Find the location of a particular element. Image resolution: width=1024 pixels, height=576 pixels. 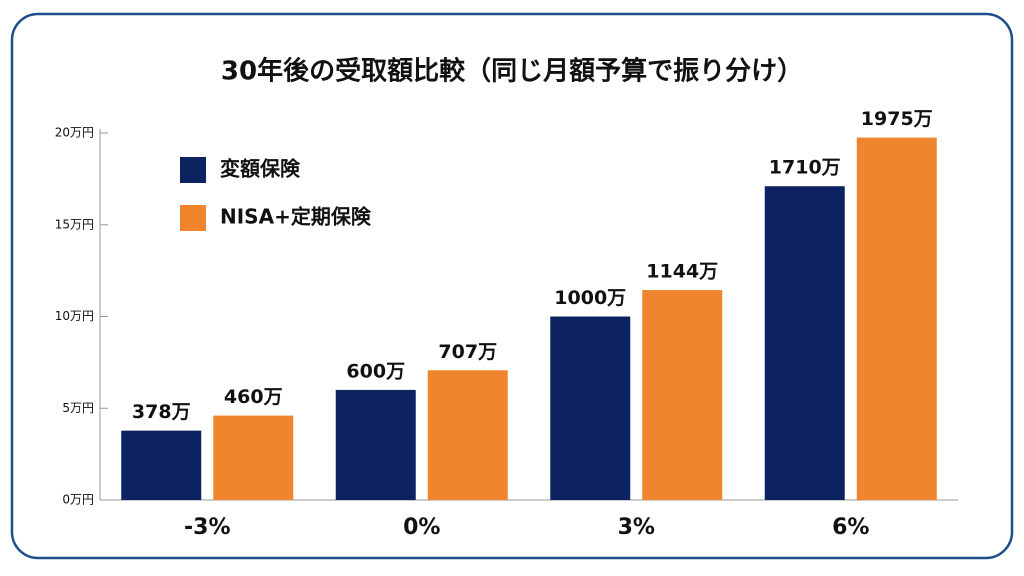

value-label: 1144万 is located at coordinates (682, 272).